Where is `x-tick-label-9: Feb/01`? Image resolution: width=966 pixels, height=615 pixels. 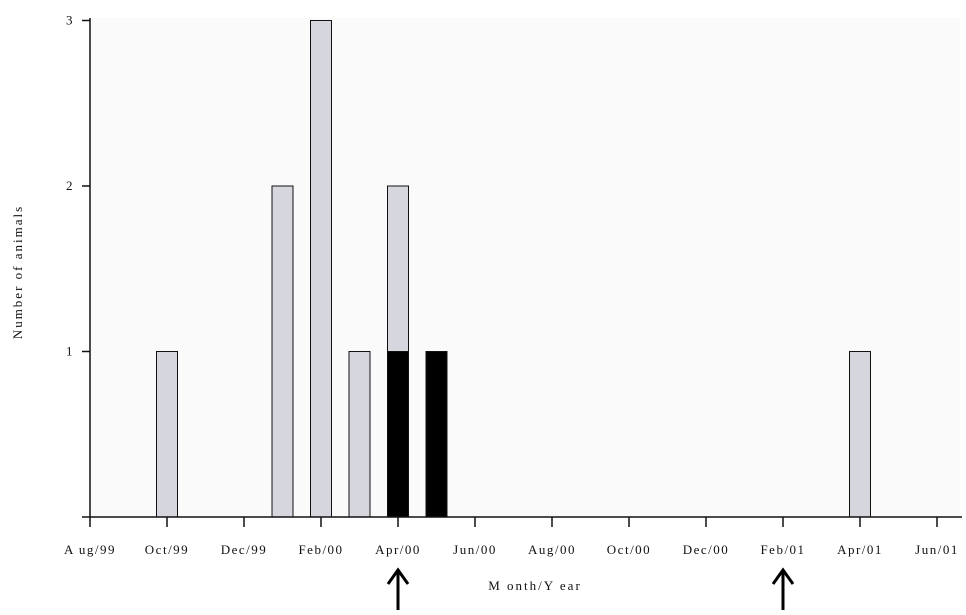
x-tick-label-9: Feb/01 is located at coordinates (782, 549).